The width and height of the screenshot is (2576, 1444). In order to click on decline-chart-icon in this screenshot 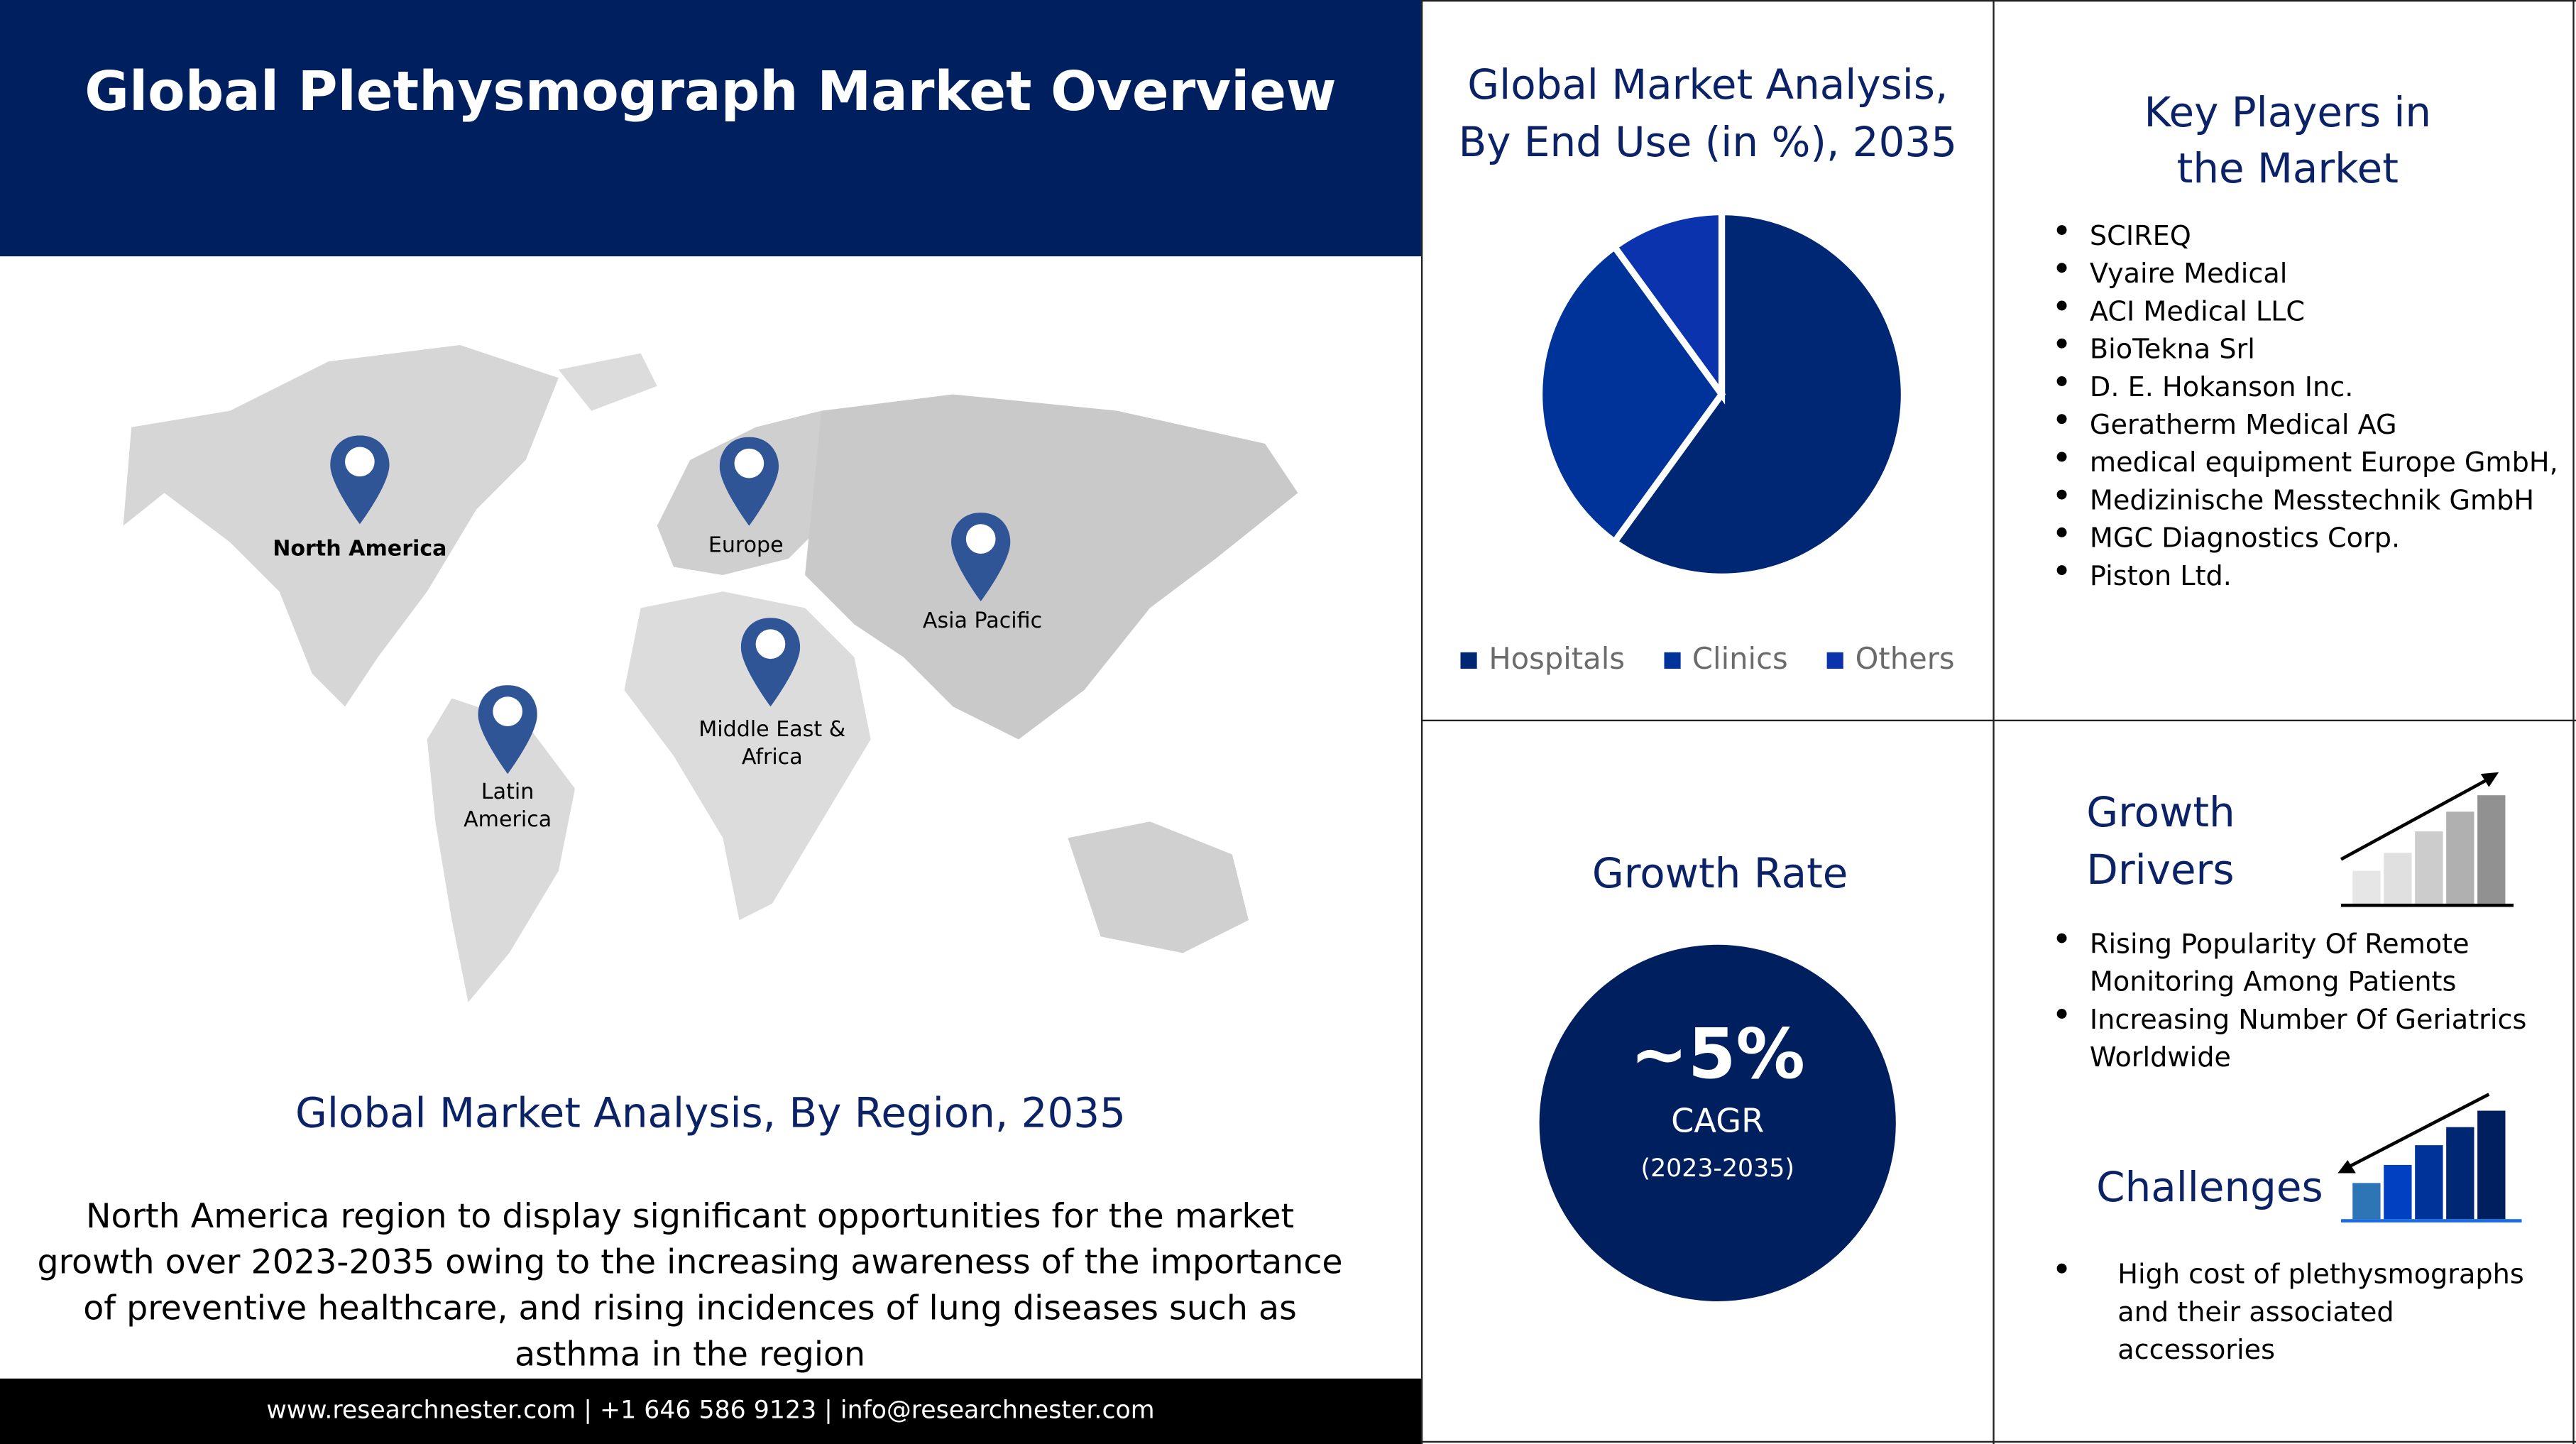, I will do `click(2429, 1158)`.